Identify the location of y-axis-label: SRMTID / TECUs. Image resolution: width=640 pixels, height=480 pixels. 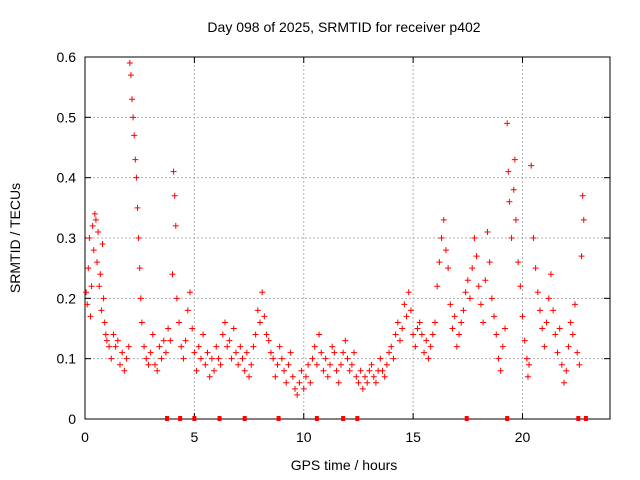
(15, 238).